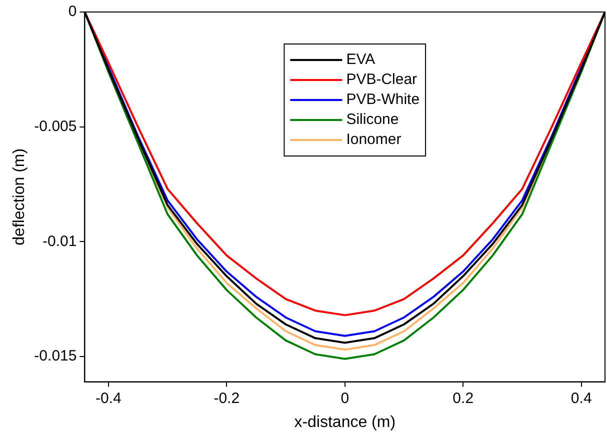 The width and height of the screenshot is (607, 434). Describe the element at coordinates (463, 398) in the screenshot. I see `x-tick-label: 0.2` at that location.